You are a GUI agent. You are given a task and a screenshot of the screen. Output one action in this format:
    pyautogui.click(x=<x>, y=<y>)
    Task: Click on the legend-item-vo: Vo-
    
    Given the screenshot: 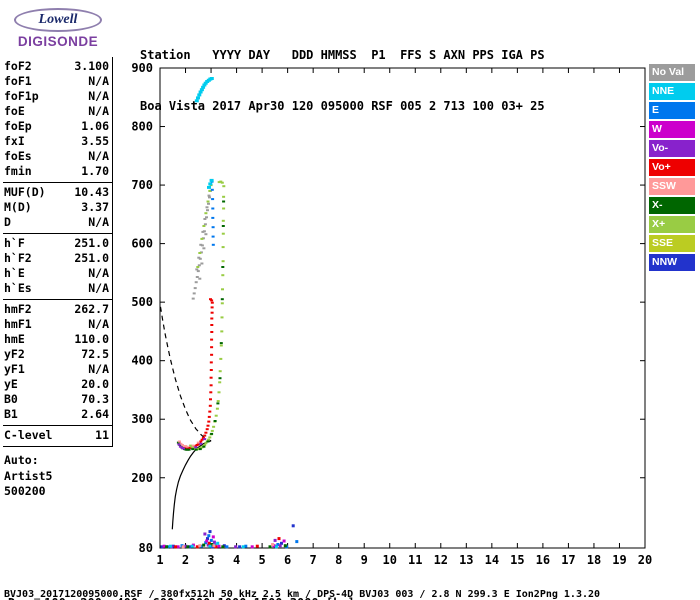 What is the action you would take?
    pyautogui.click(x=672, y=148)
    